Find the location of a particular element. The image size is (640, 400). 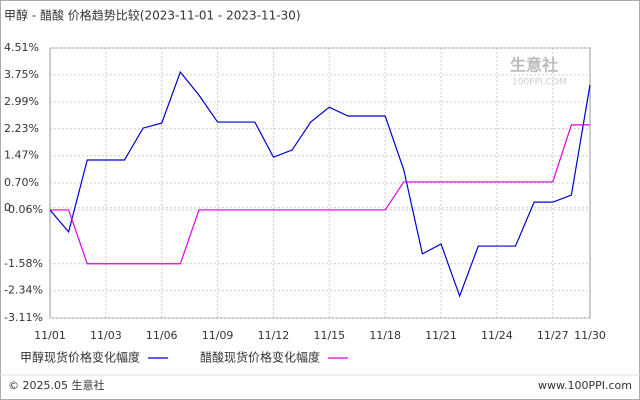

x-tick-label: 11/30 is located at coordinates (590, 335).